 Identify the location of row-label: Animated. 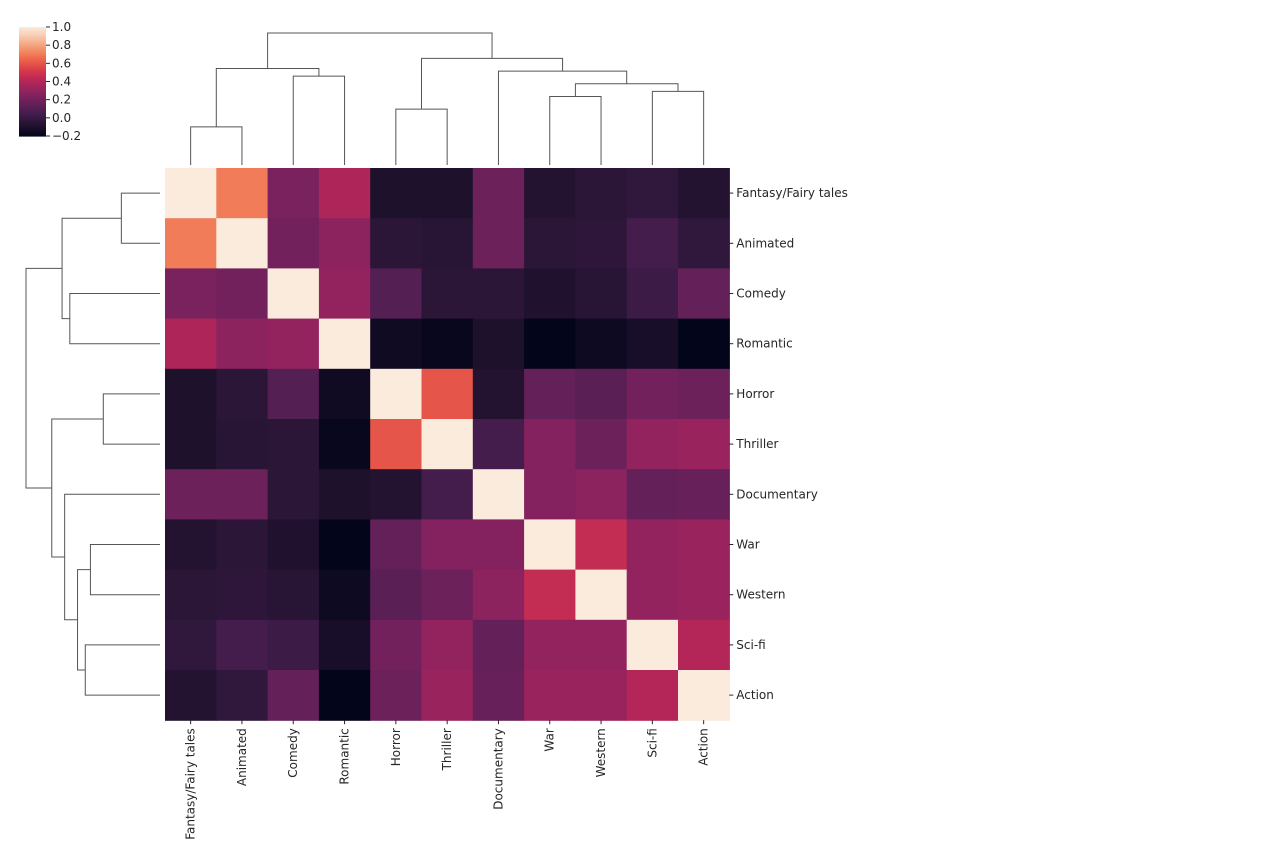
(765, 243).